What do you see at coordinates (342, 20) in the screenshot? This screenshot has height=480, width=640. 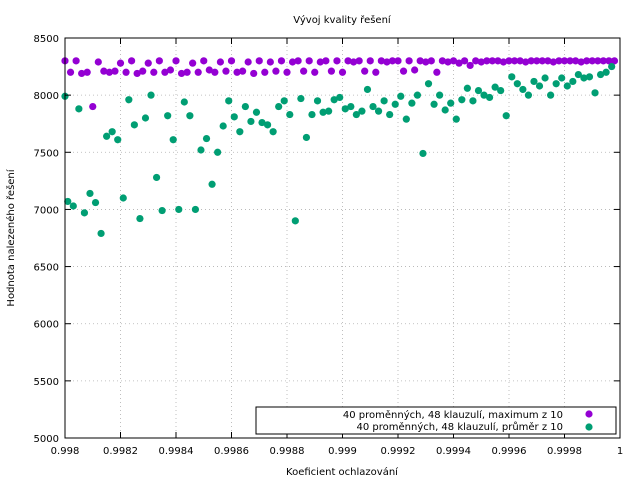 I see `chart-title: Vývoj kvality řešení` at bounding box center [342, 20].